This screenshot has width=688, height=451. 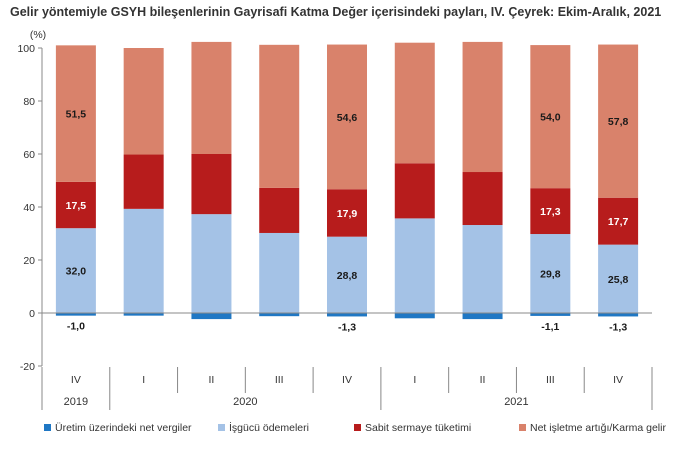 What do you see at coordinates (26, 49) in the screenshot?
I see `y-tick-label: 100` at bounding box center [26, 49].